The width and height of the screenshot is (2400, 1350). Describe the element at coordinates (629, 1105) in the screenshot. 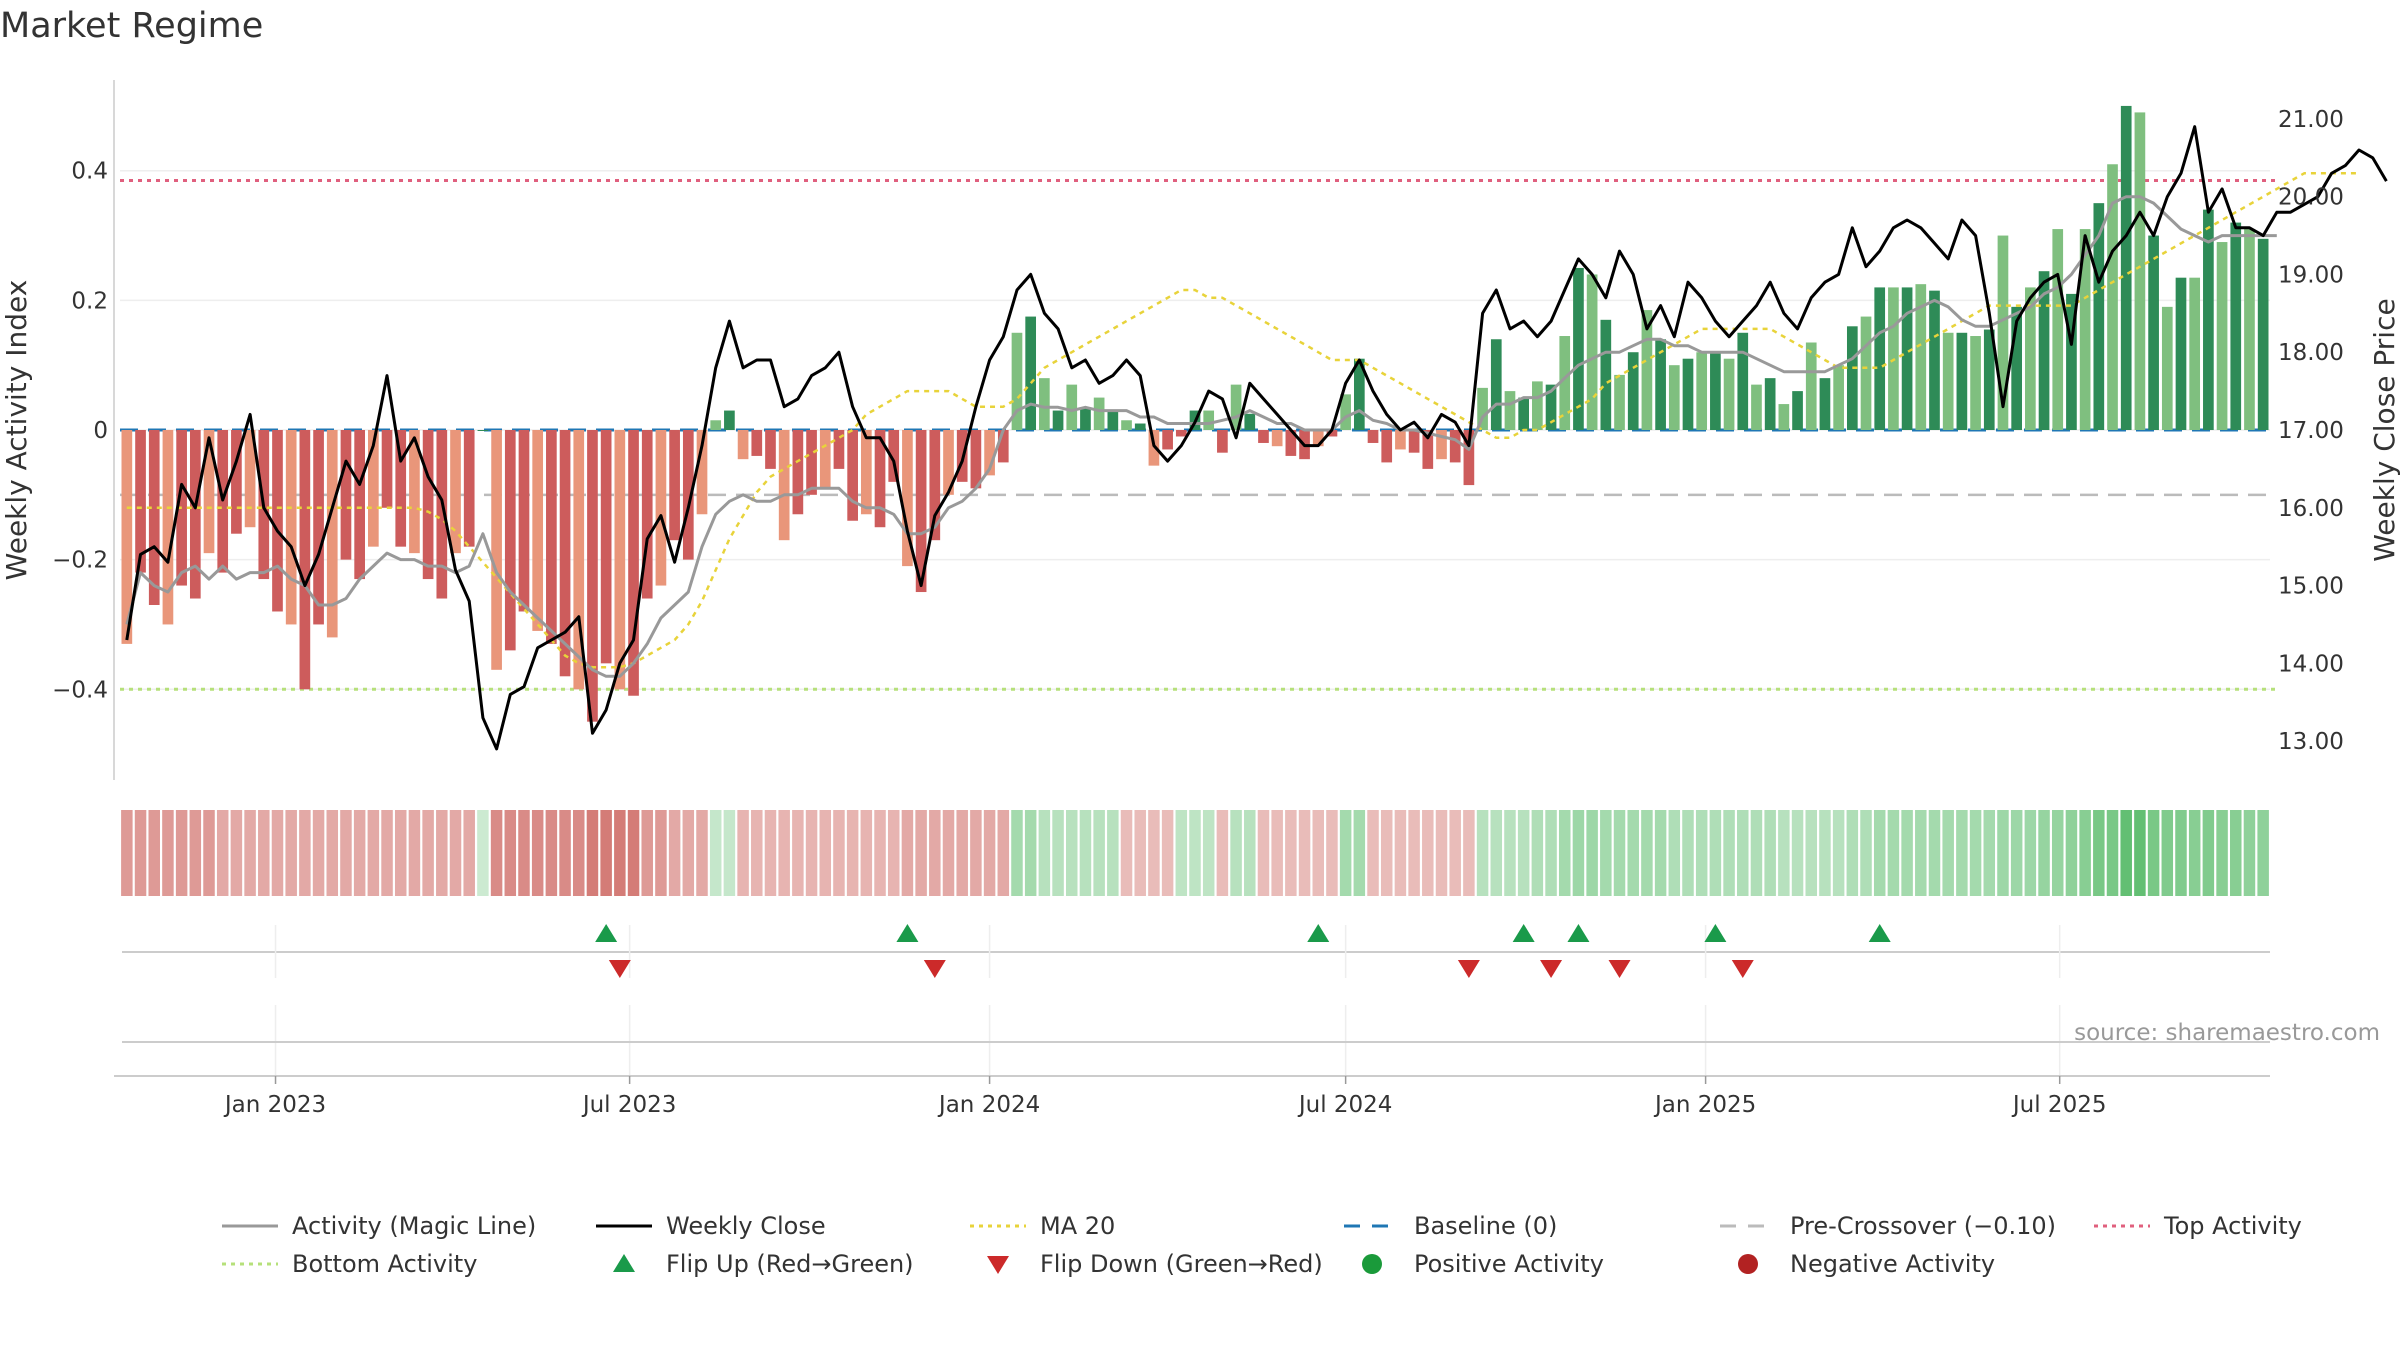

I see `x-tick-label: Jul 2023` at that location.